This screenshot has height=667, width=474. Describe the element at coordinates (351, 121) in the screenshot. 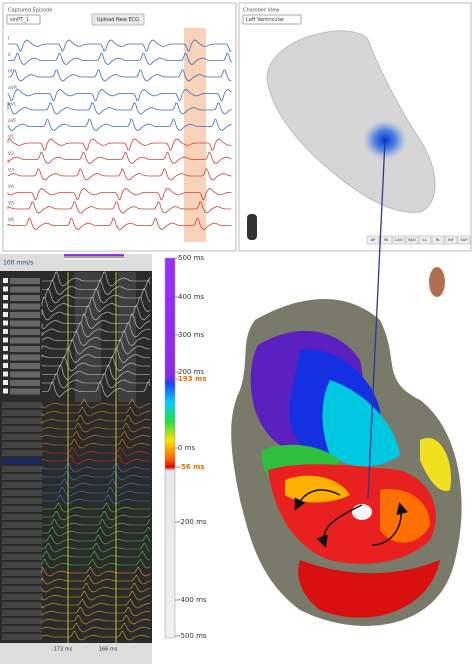

I see `heart-mesh` at that location.